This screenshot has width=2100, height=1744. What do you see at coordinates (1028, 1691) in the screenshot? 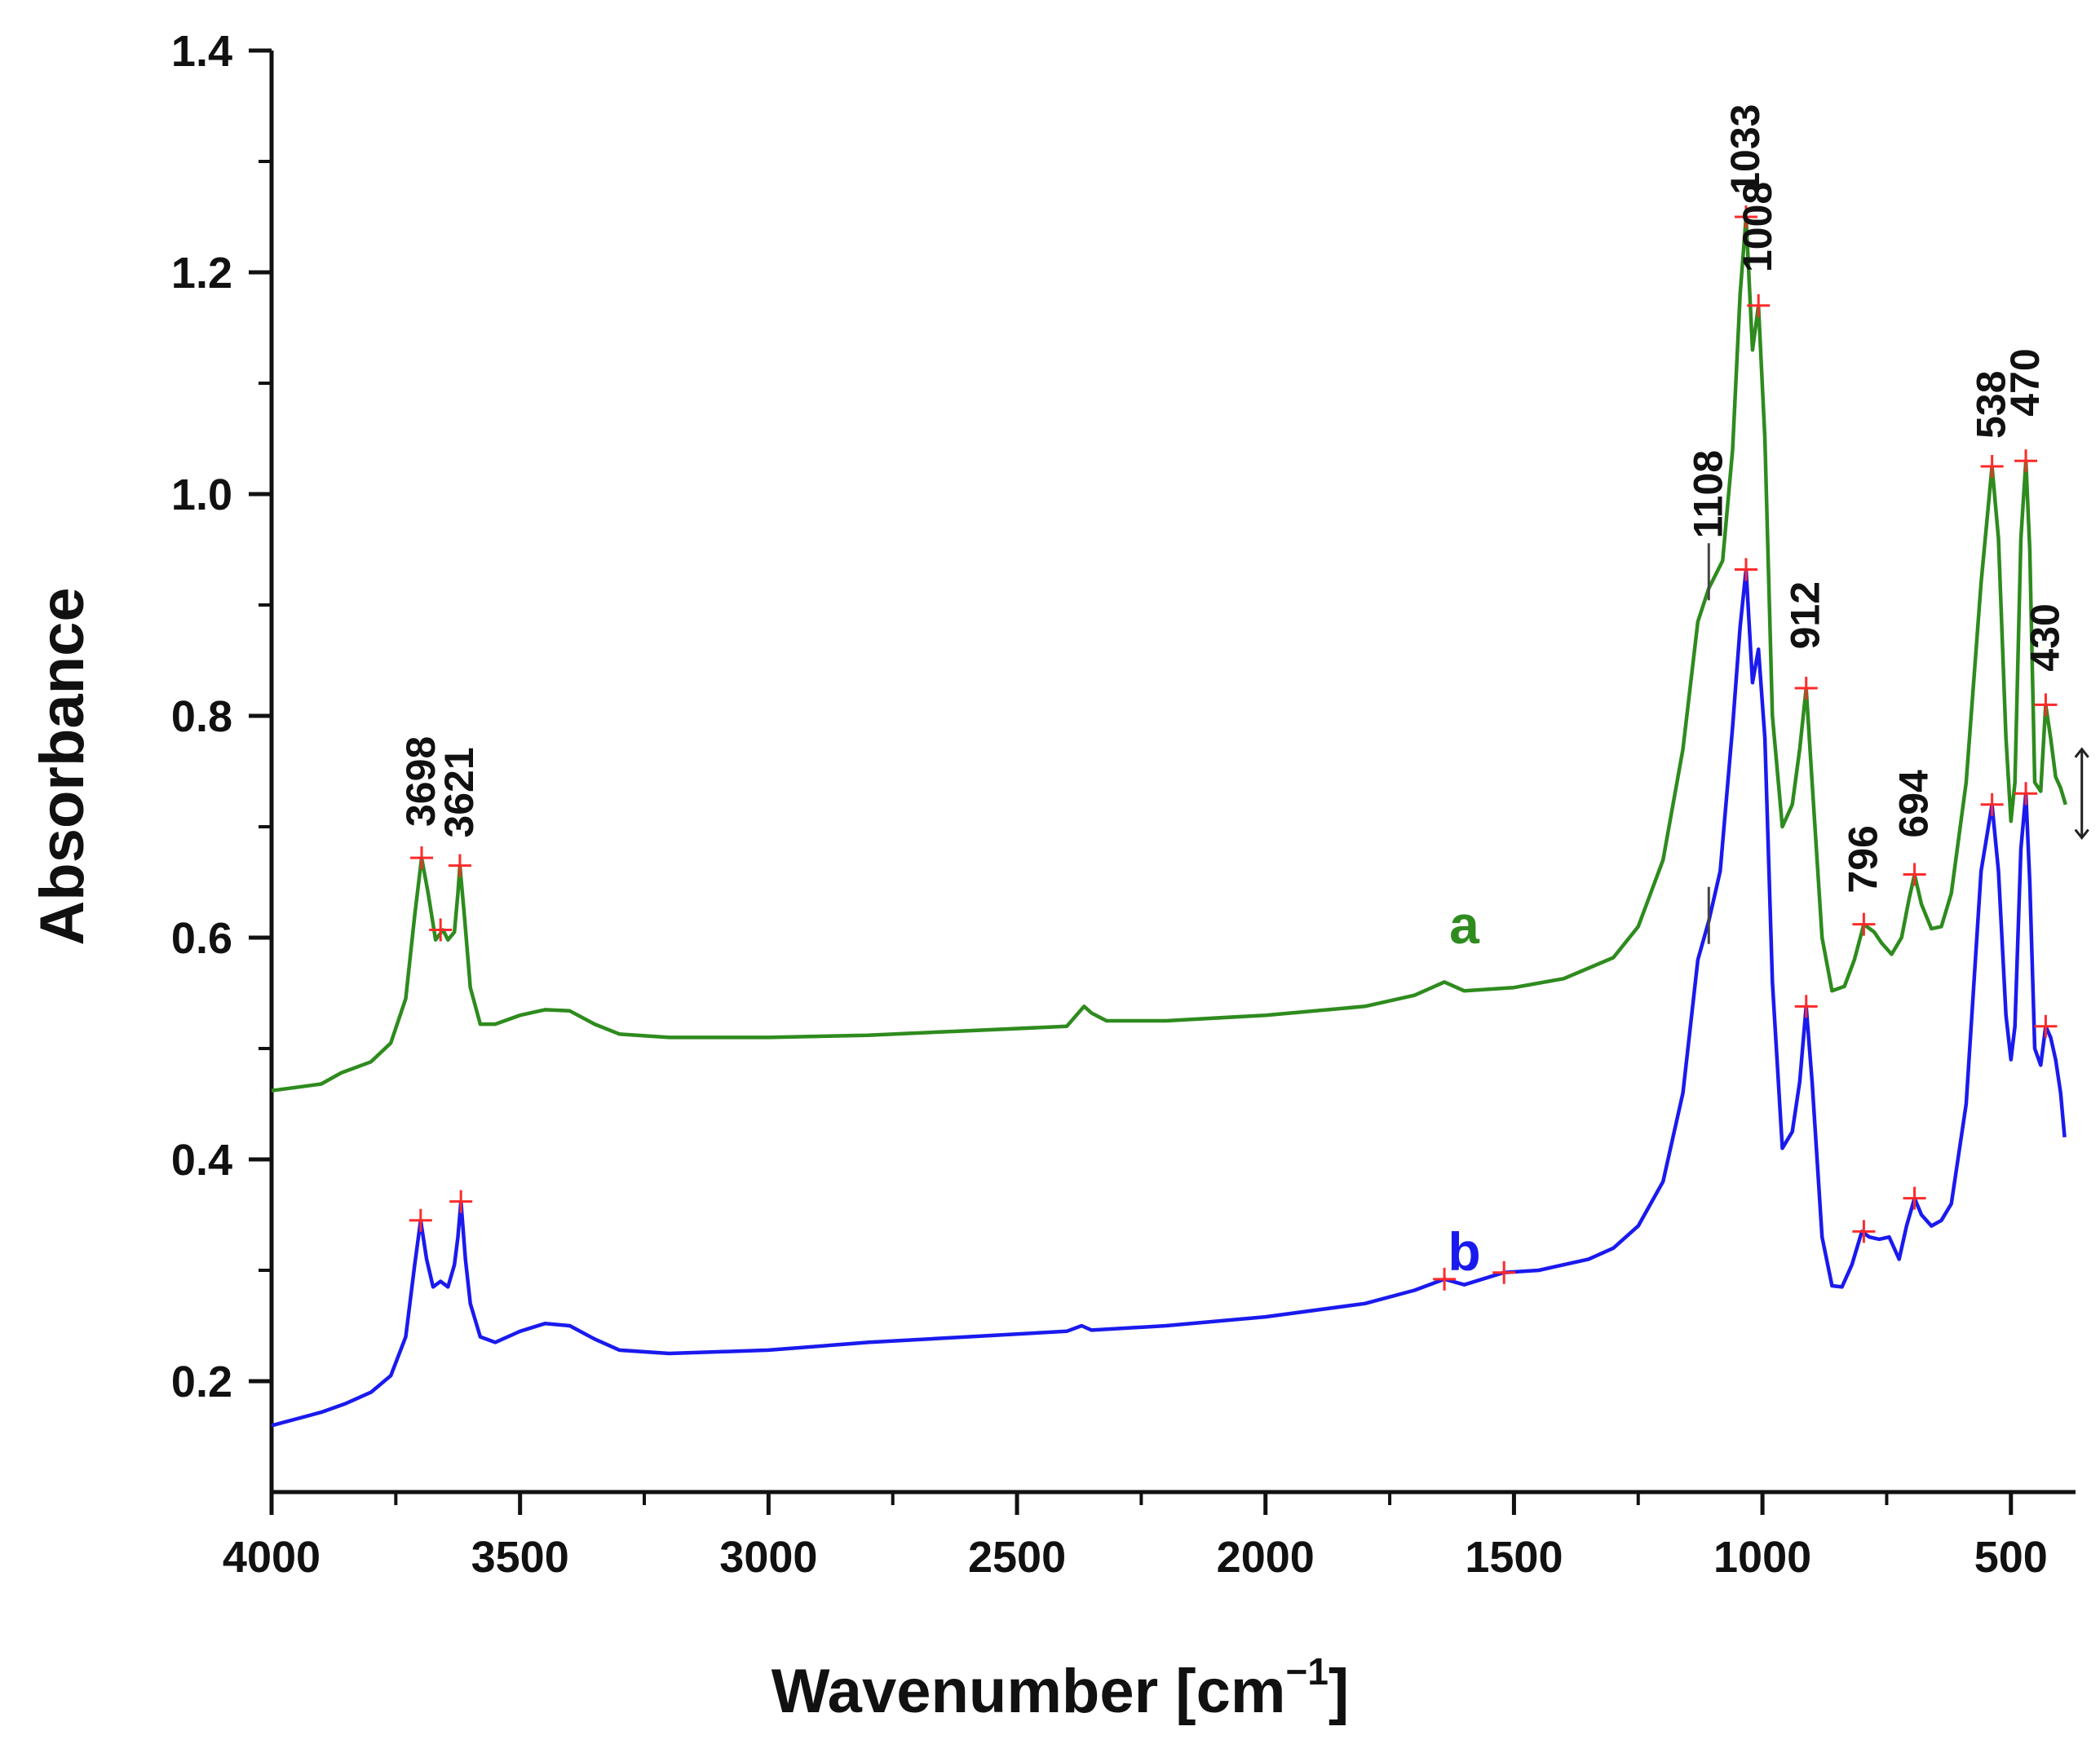
I see `x-axis-title-main: Wavenumber [cm` at bounding box center [1028, 1691].